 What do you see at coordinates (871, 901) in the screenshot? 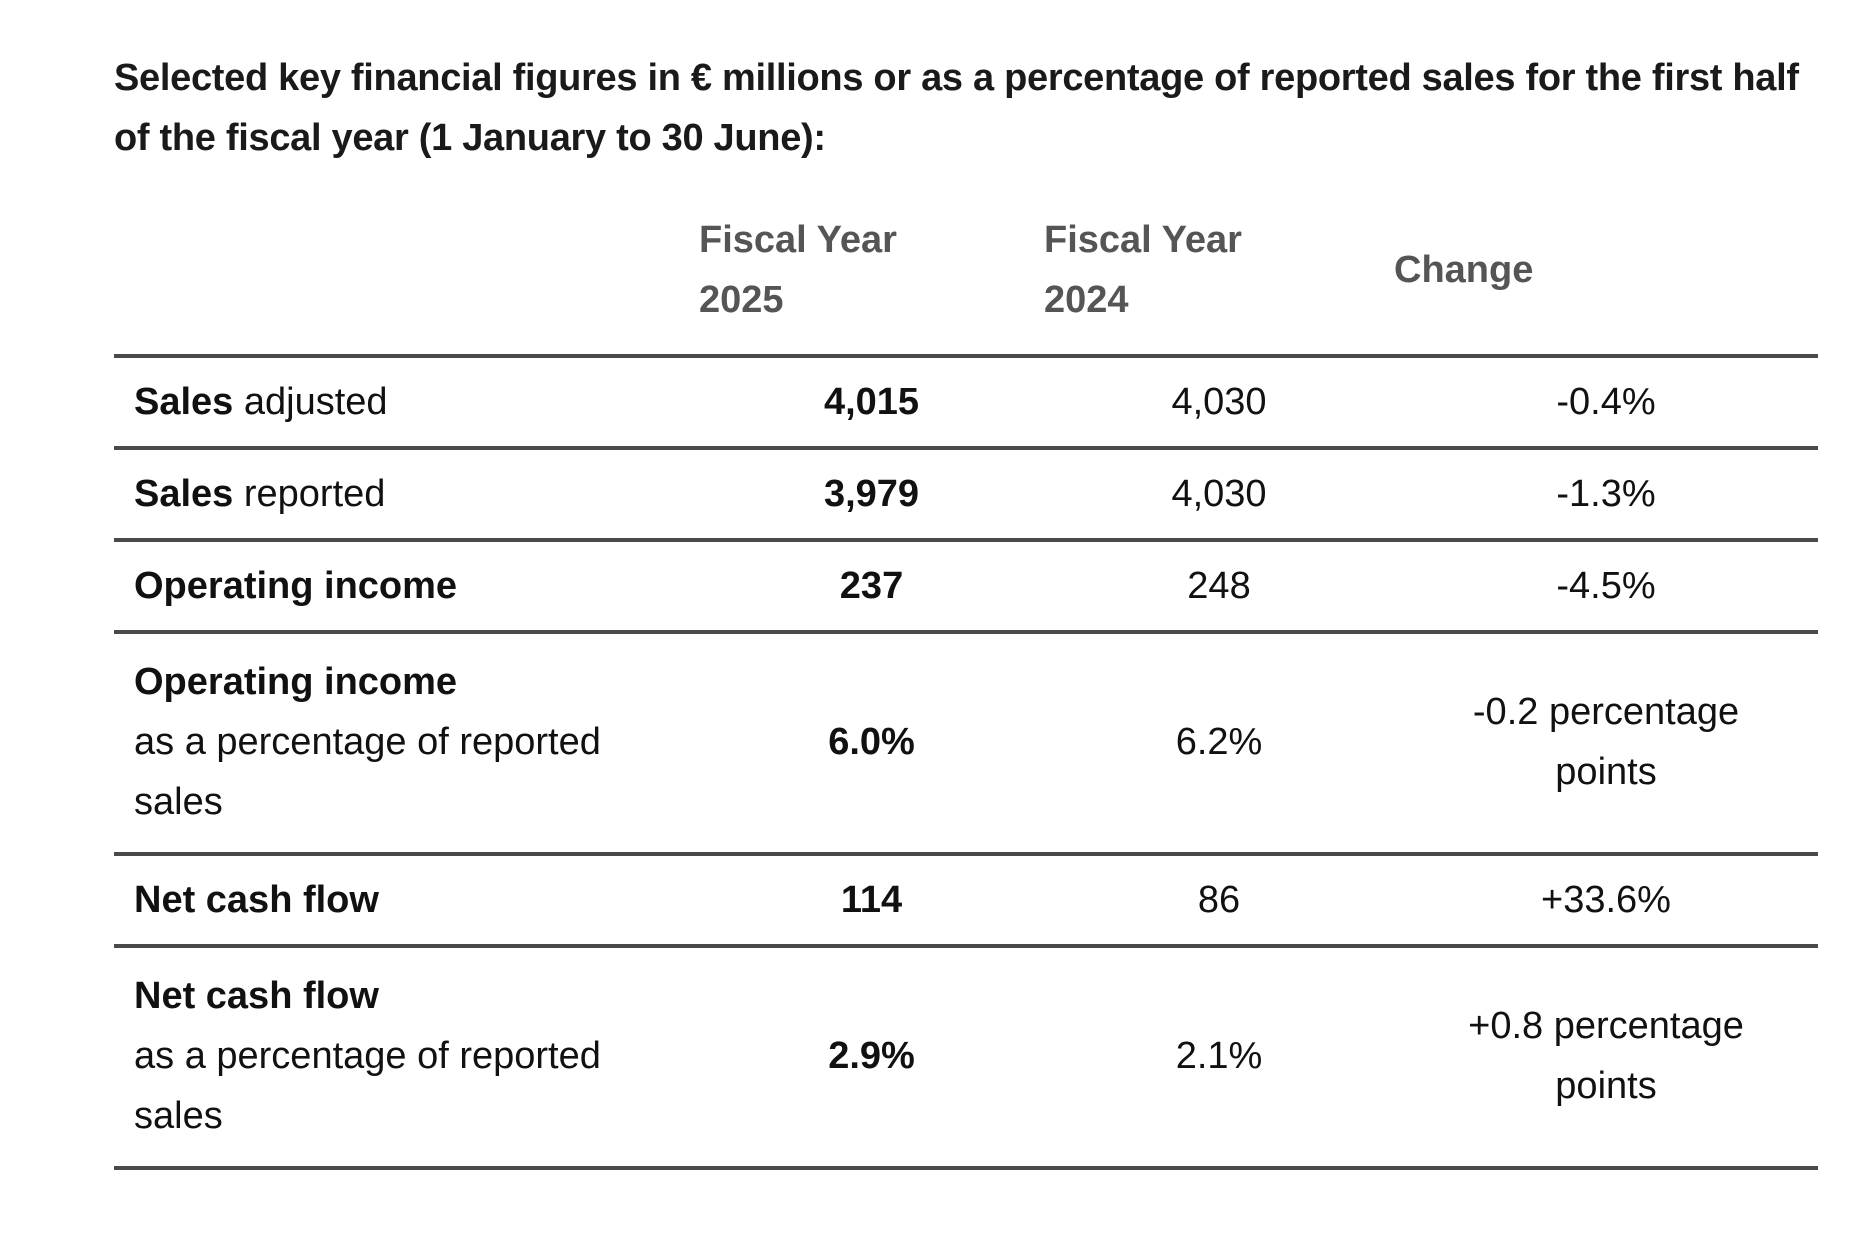
I see `value-fy2025: 114` at bounding box center [871, 901].